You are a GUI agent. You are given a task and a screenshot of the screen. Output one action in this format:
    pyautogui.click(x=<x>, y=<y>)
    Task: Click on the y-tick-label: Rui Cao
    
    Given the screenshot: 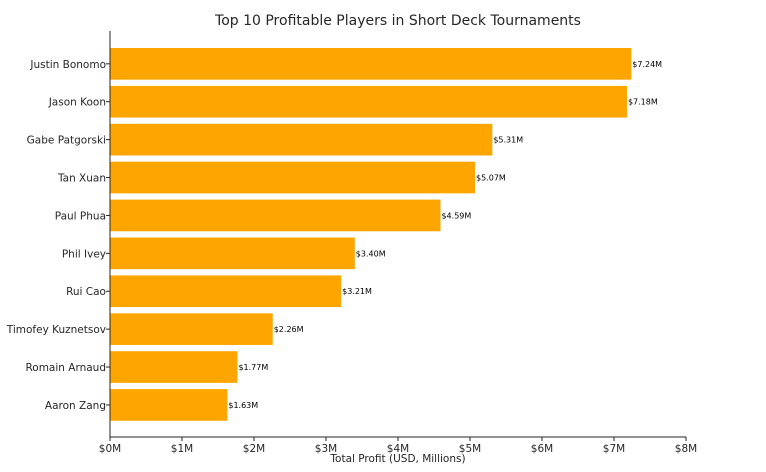 What is the action you would take?
    pyautogui.click(x=86, y=292)
    